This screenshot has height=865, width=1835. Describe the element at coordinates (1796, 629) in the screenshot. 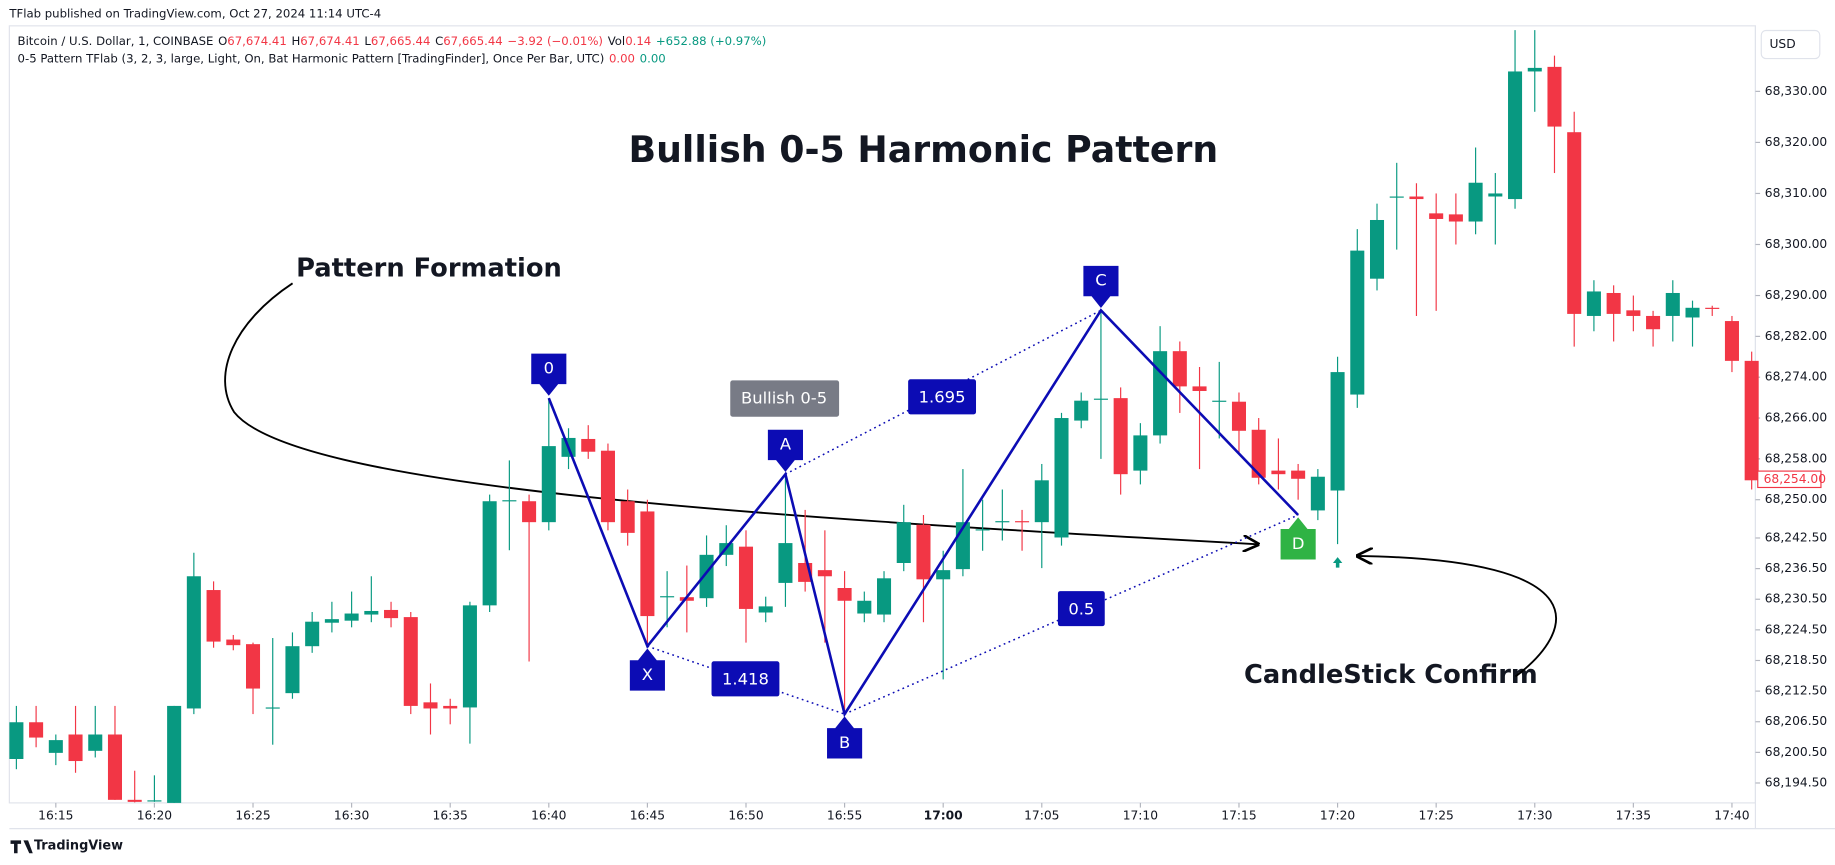

I see `y-tick-label: 68,224.50` at that location.